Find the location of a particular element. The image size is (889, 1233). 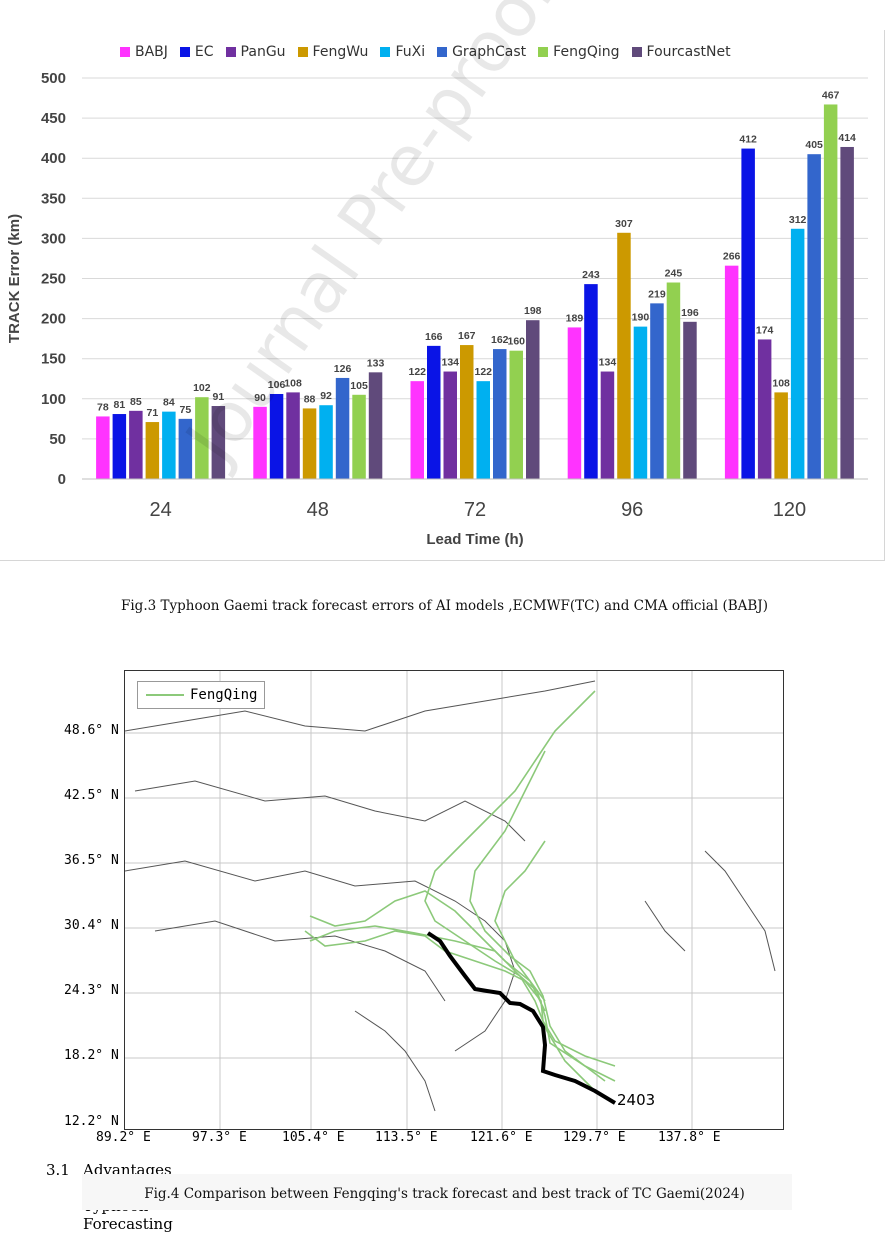

data-label: 84 is located at coordinates (169, 403).